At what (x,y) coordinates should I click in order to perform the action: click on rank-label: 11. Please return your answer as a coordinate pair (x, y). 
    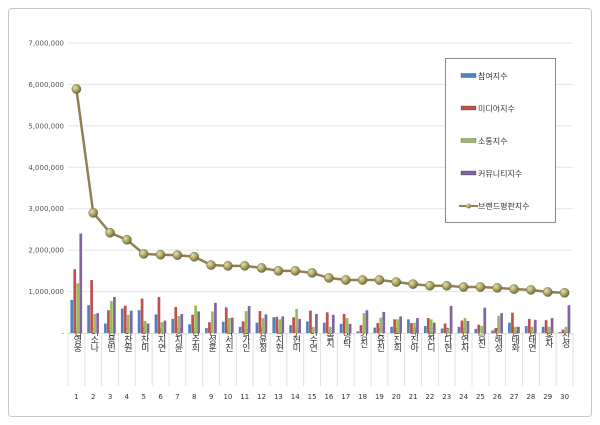
    Looking at the image, I should click on (244, 397).